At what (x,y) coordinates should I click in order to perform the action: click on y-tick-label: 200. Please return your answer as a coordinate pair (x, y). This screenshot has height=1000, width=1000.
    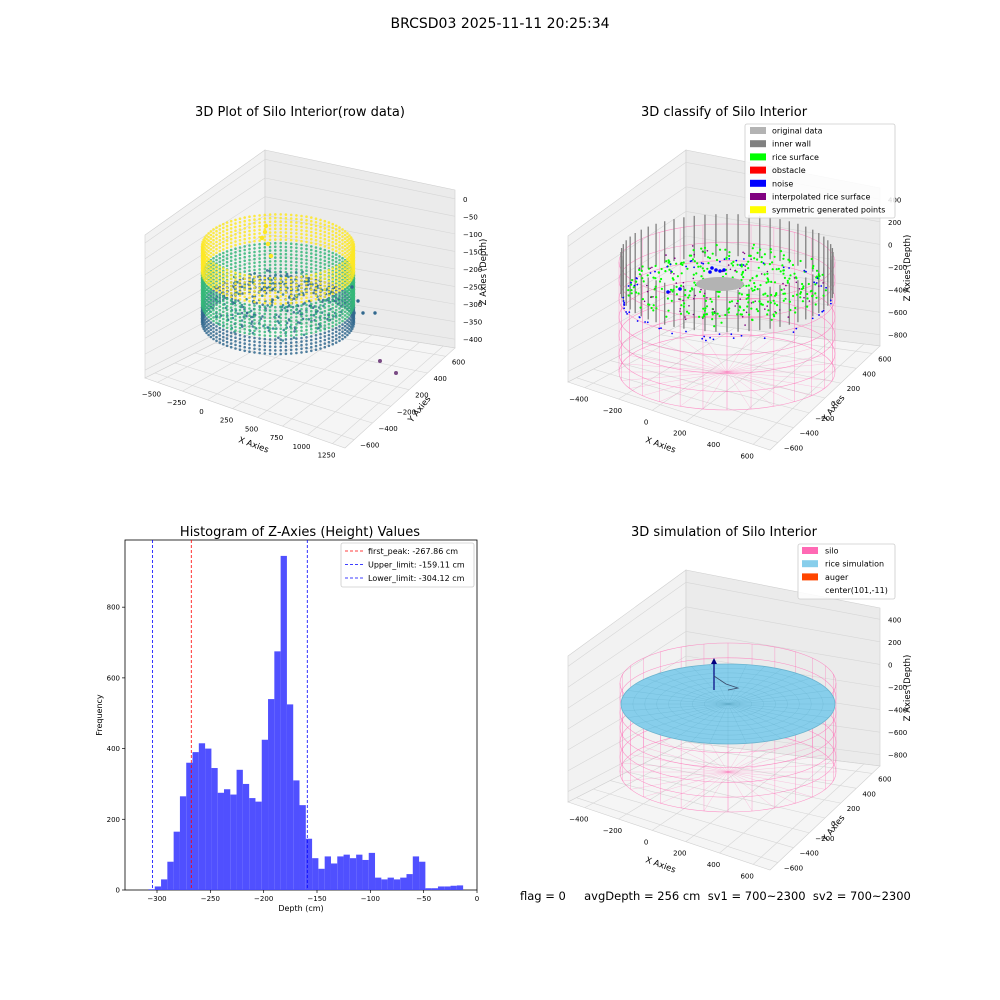
    Looking at the image, I should click on (421, 396).